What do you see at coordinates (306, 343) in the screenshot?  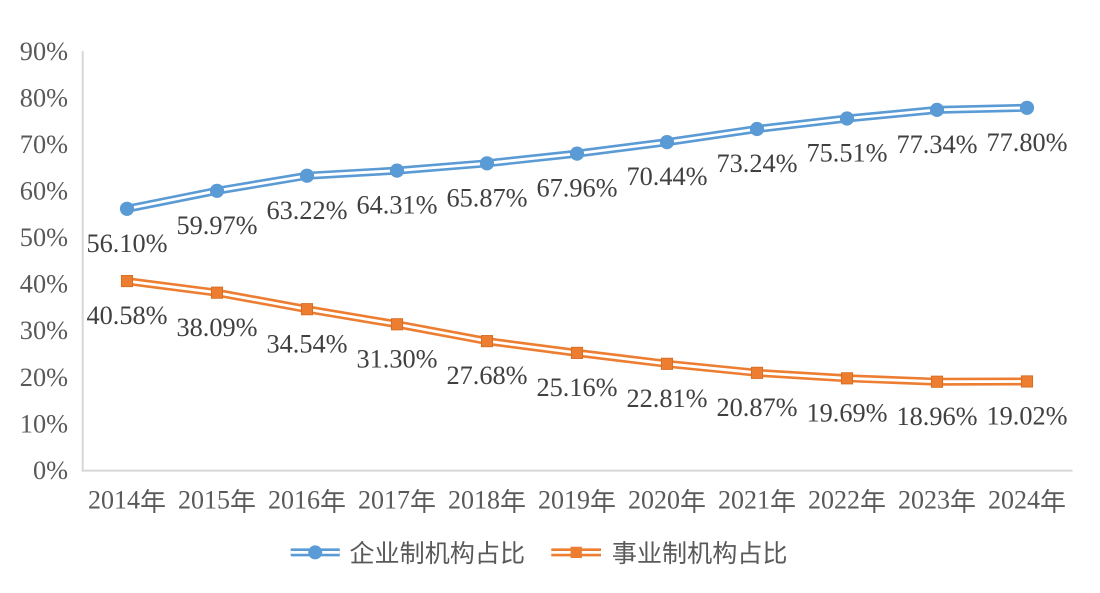 I see `svg-text: 34.54%` at bounding box center [306, 343].